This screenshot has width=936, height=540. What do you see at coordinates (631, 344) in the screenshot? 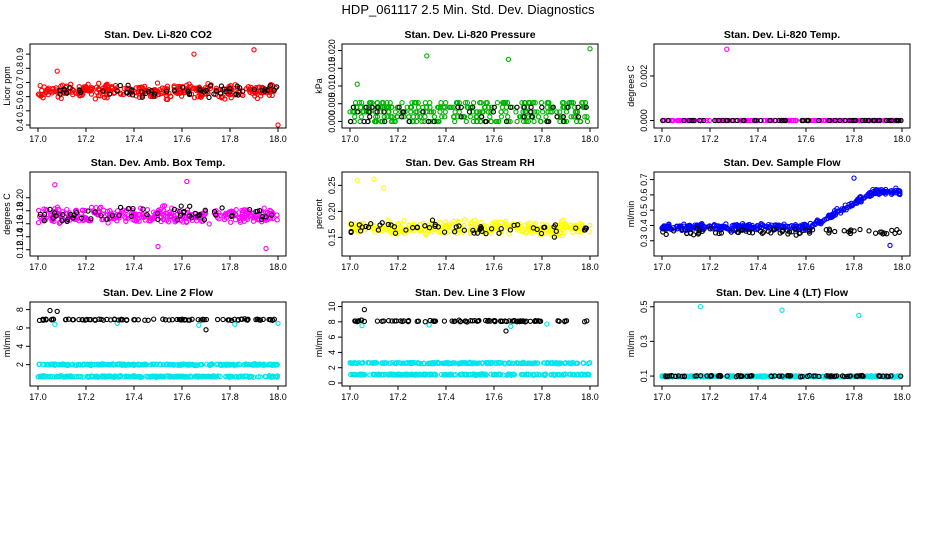
I see `y-axis-label: ml/min` at bounding box center [631, 344].